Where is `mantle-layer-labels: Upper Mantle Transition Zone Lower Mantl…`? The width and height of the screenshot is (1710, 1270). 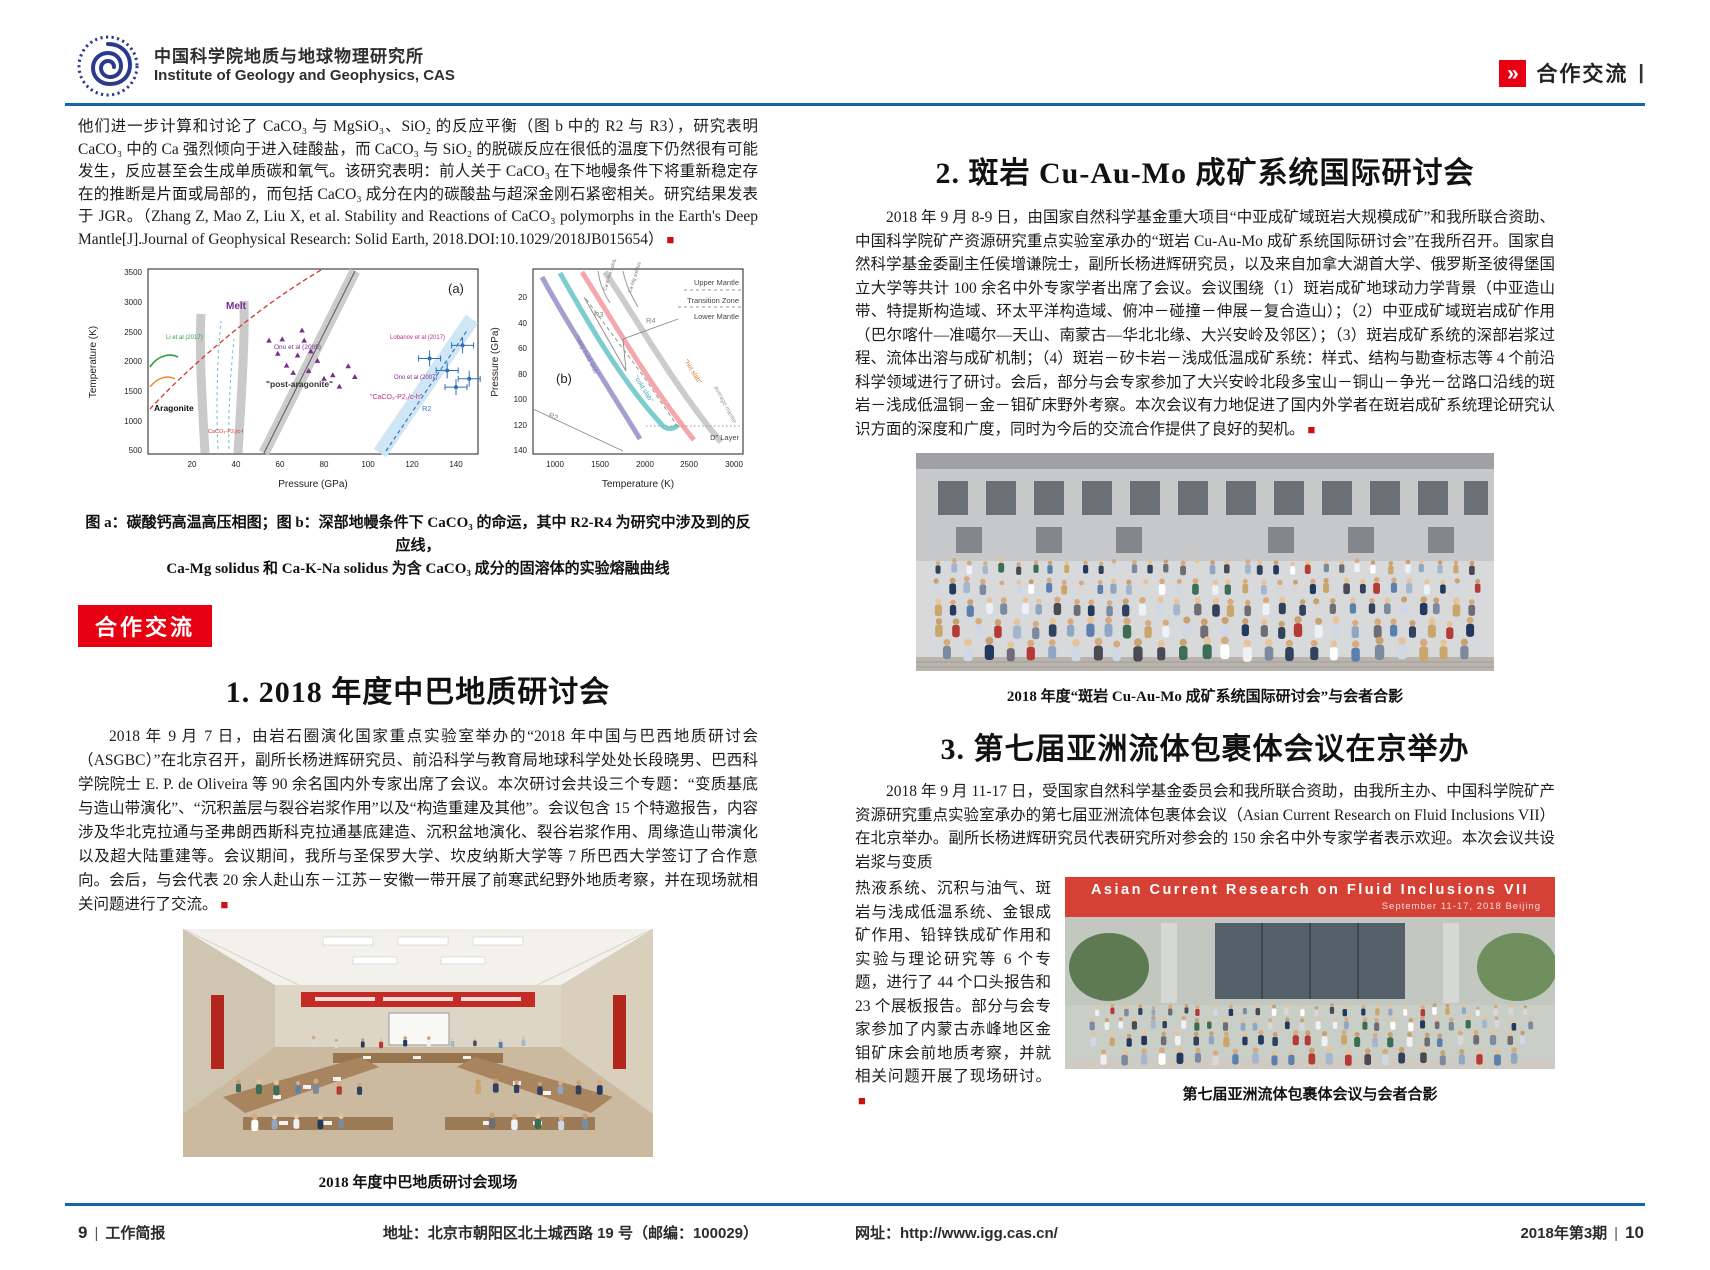
mantle-layer-labels: Upper Mantle Transition Zone Lower Mantl… is located at coordinates (713, 360).